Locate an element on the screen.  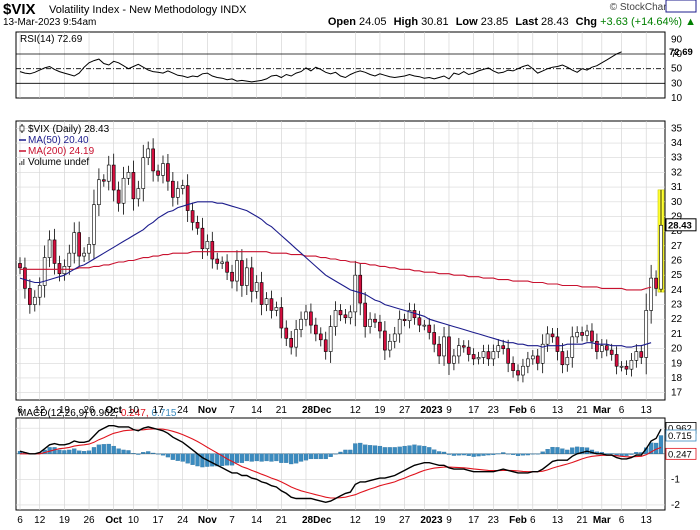
x-tick-label: 7 is located at coordinates (232, 410).